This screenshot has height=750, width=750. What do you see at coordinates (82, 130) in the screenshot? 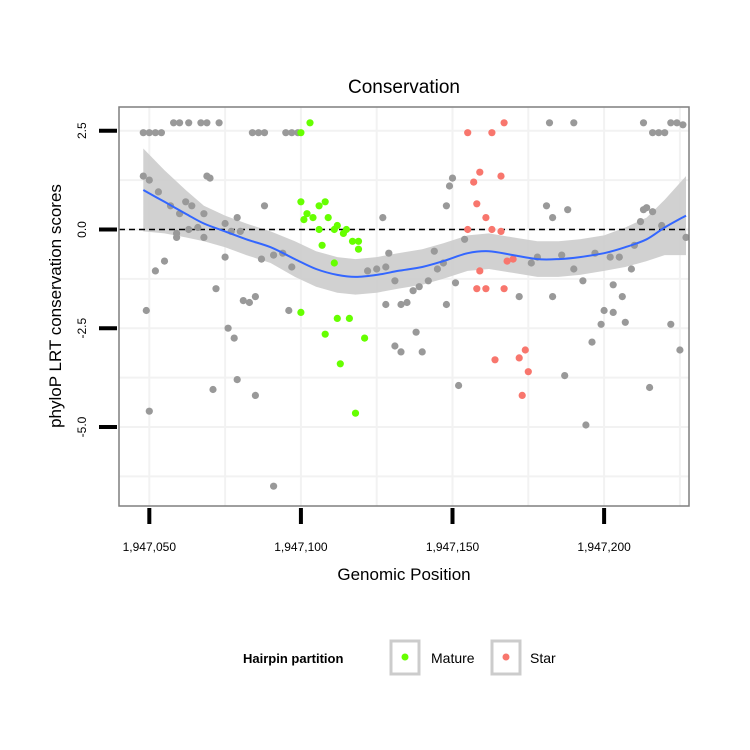
I see `y-tick-label: 2.5` at bounding box center [82, 130].